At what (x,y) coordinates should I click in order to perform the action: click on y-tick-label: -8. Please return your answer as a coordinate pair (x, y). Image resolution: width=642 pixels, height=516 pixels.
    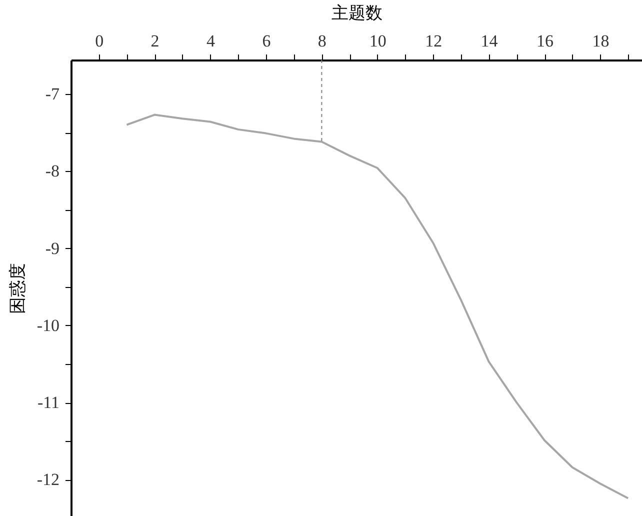
    Looking at the image, I should click on (52, 171).